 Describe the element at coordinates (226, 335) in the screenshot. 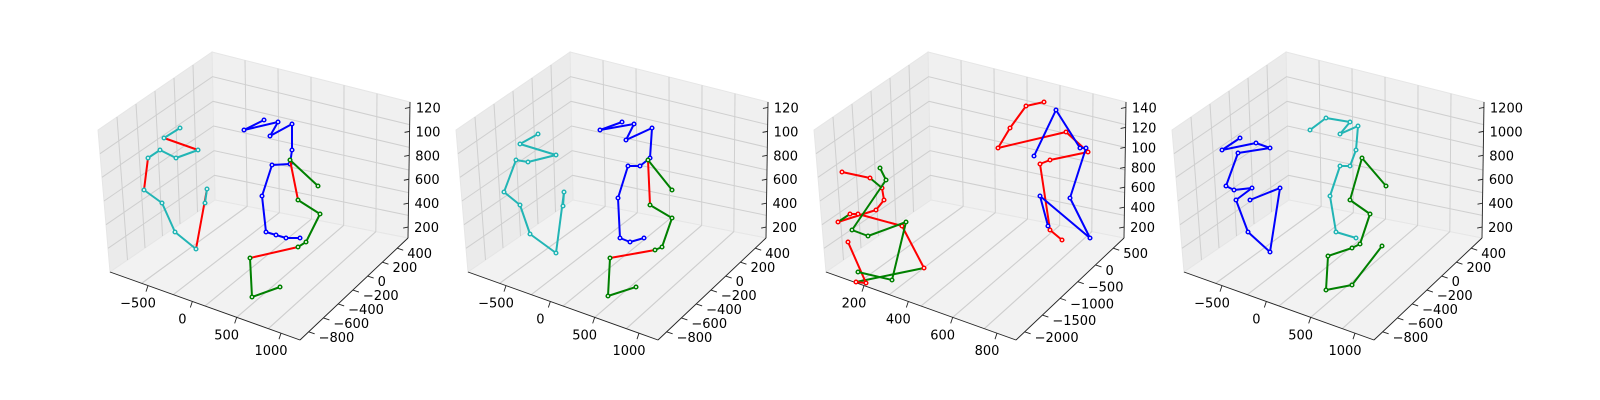

I see `x-tick-label: 500` at that location.